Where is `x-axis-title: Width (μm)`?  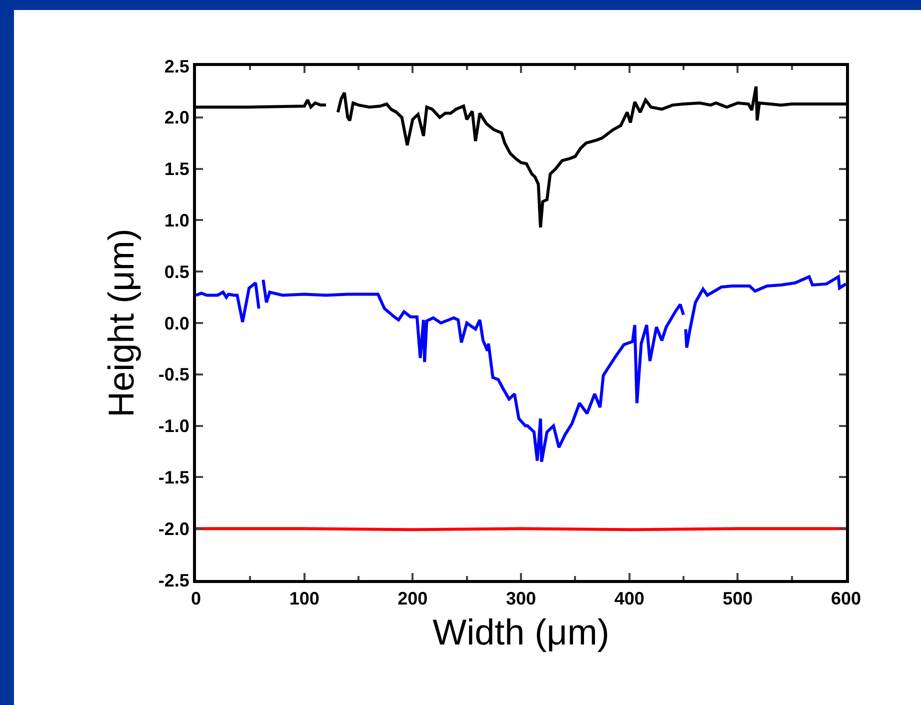
x-axis-title: Width (μm) is located at coordinates (521, 631).